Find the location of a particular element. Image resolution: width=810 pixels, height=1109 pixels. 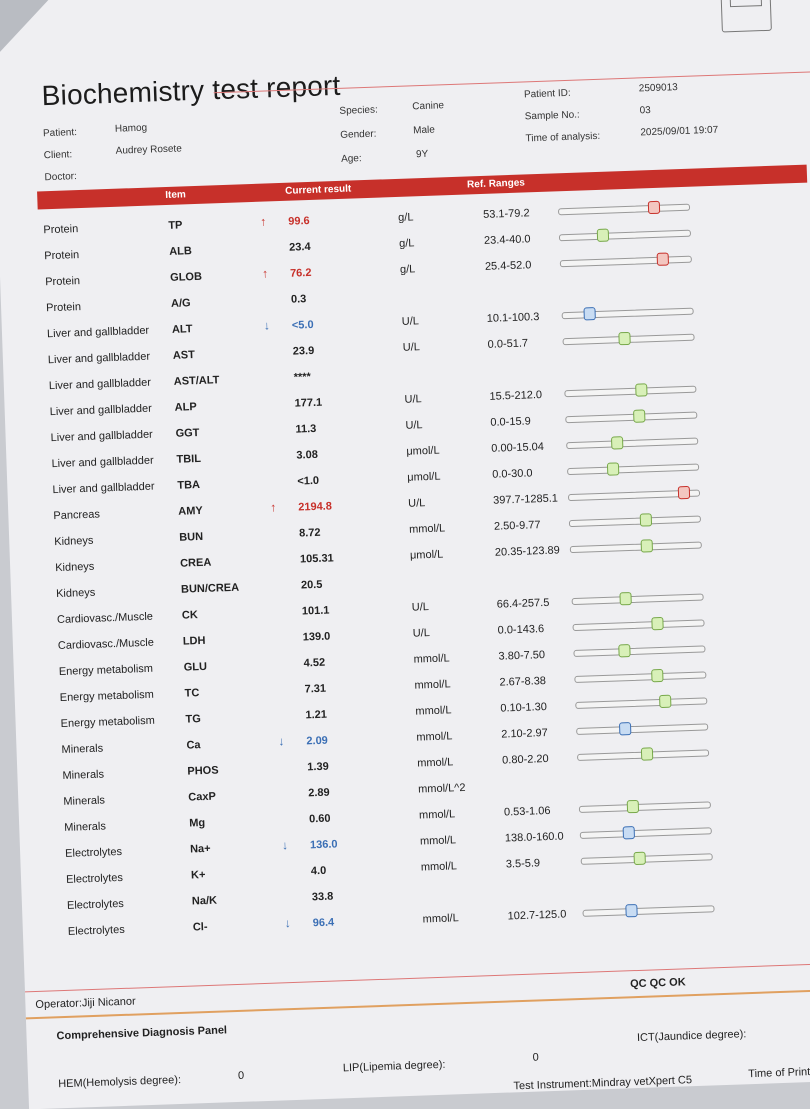

operator: Operator:Jiji Nicanor is located at coordinates (85, 1003).